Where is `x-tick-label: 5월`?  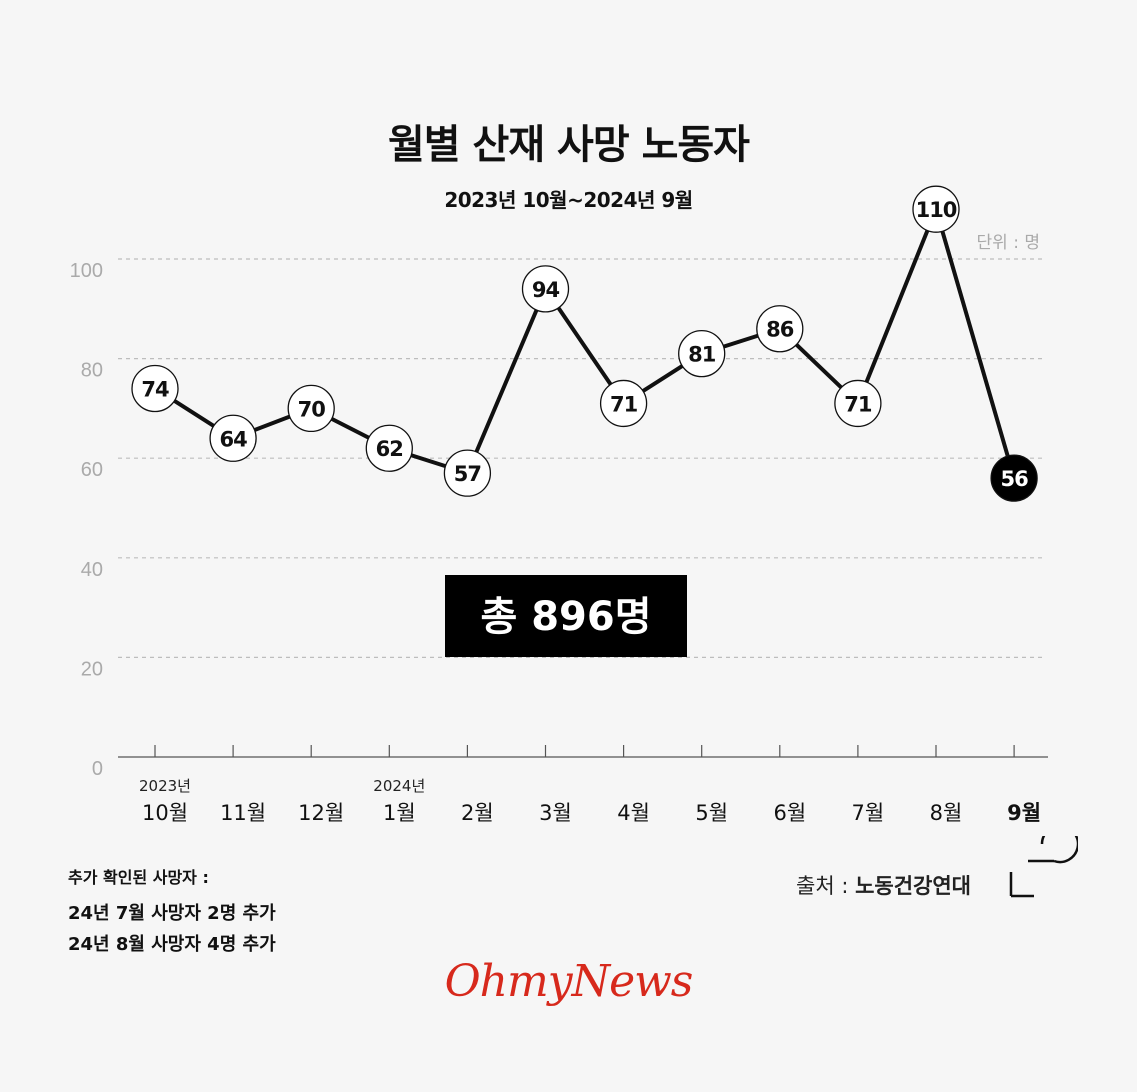
x-tick-label: 5월 is located at coordinates (711, 813).